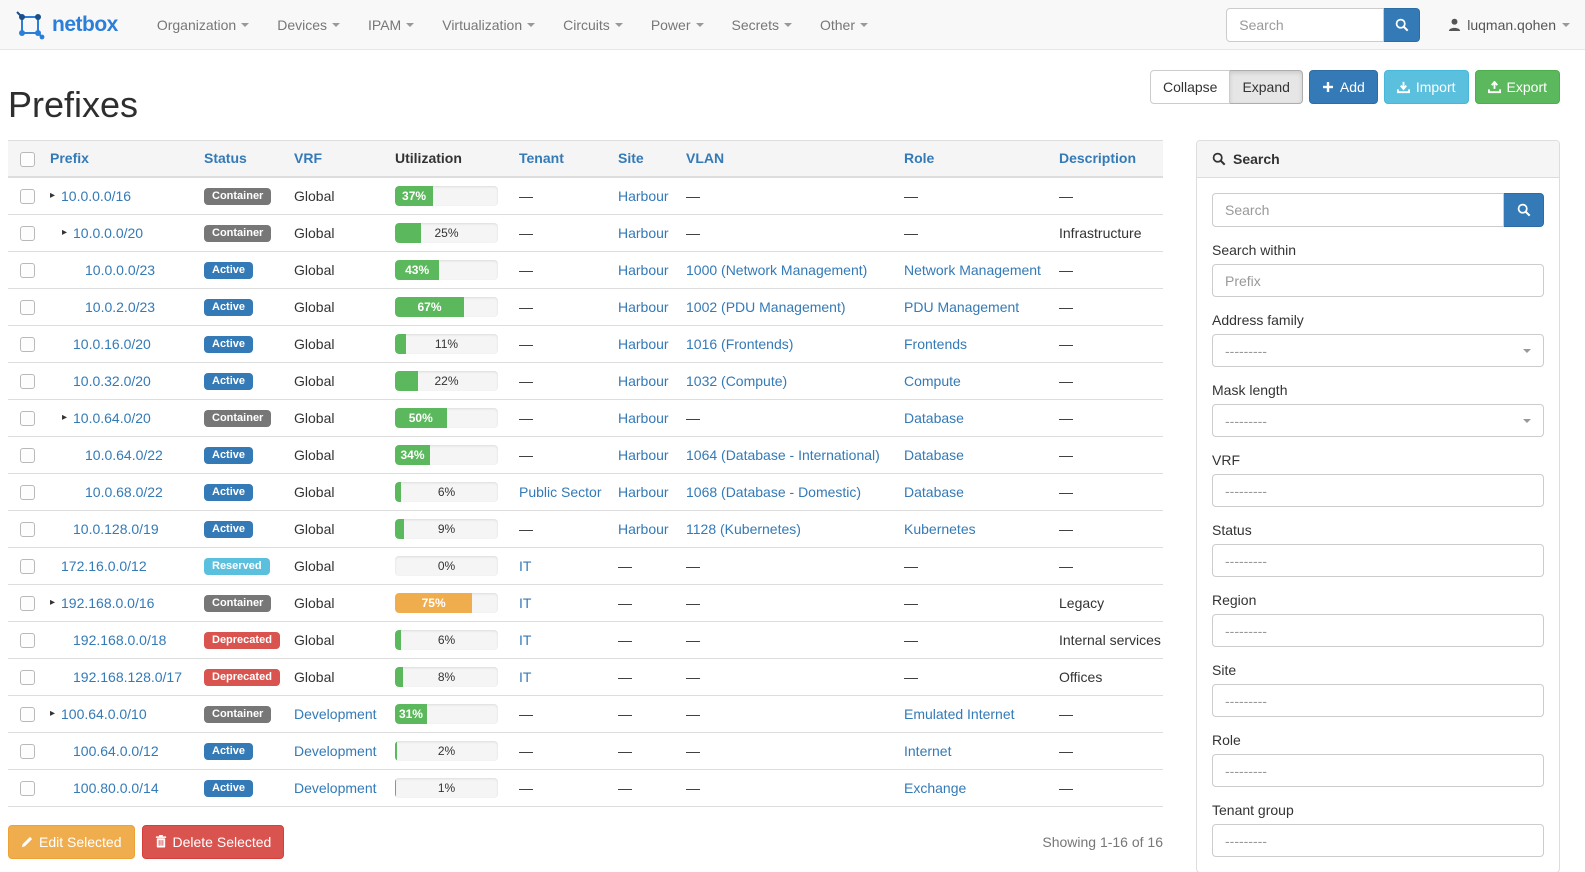 The width and height of the screenshot is (1585, 872). What do you see at coordinates (123, 158) in the screenshot?
I see `column-header-prefix: Prefix` at bounding box center [123, 158].